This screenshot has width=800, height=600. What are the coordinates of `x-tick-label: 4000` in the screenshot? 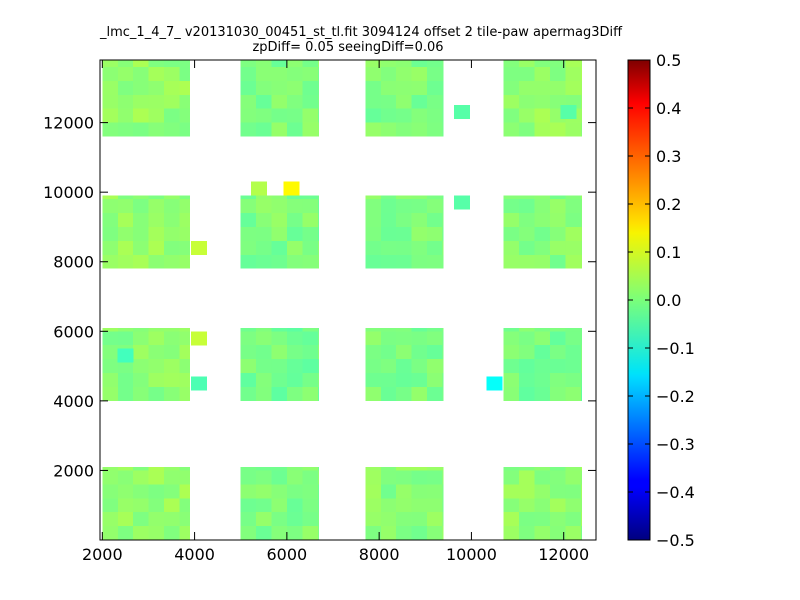 It's located at (194, 554).